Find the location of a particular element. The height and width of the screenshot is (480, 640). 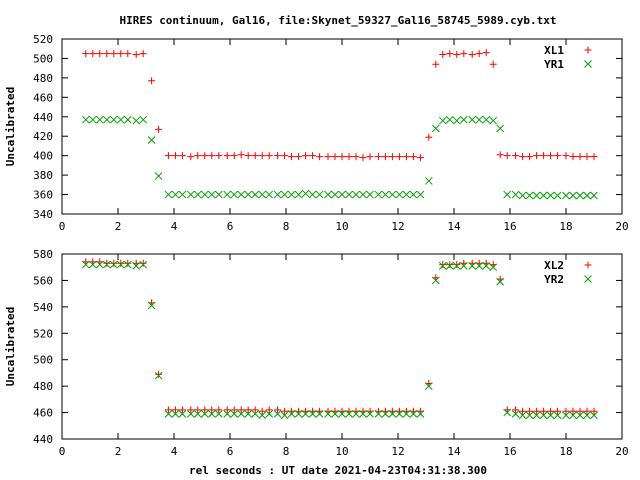

y-tick-label: 340 is located at coordinates (43, 214).